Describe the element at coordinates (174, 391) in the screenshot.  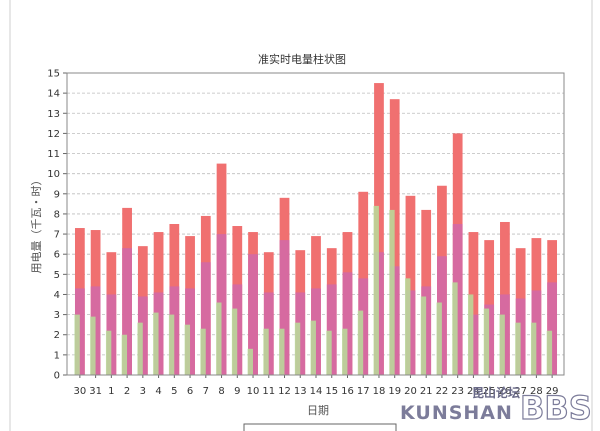
I see `x-tick-label: 5` at that location.